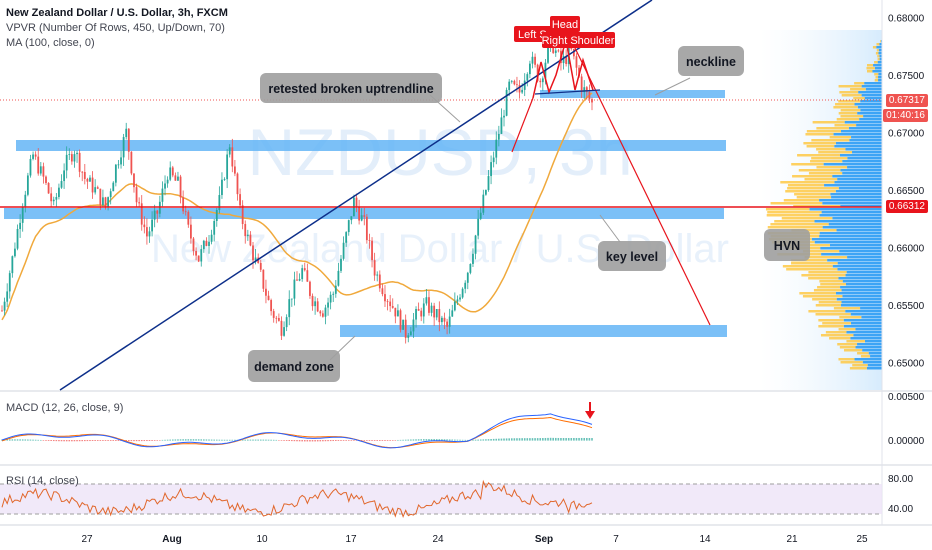 The width and height of the screenshot is (932, 550). I want to click on indicator-tick-label: 40.00, so click(900, 509).